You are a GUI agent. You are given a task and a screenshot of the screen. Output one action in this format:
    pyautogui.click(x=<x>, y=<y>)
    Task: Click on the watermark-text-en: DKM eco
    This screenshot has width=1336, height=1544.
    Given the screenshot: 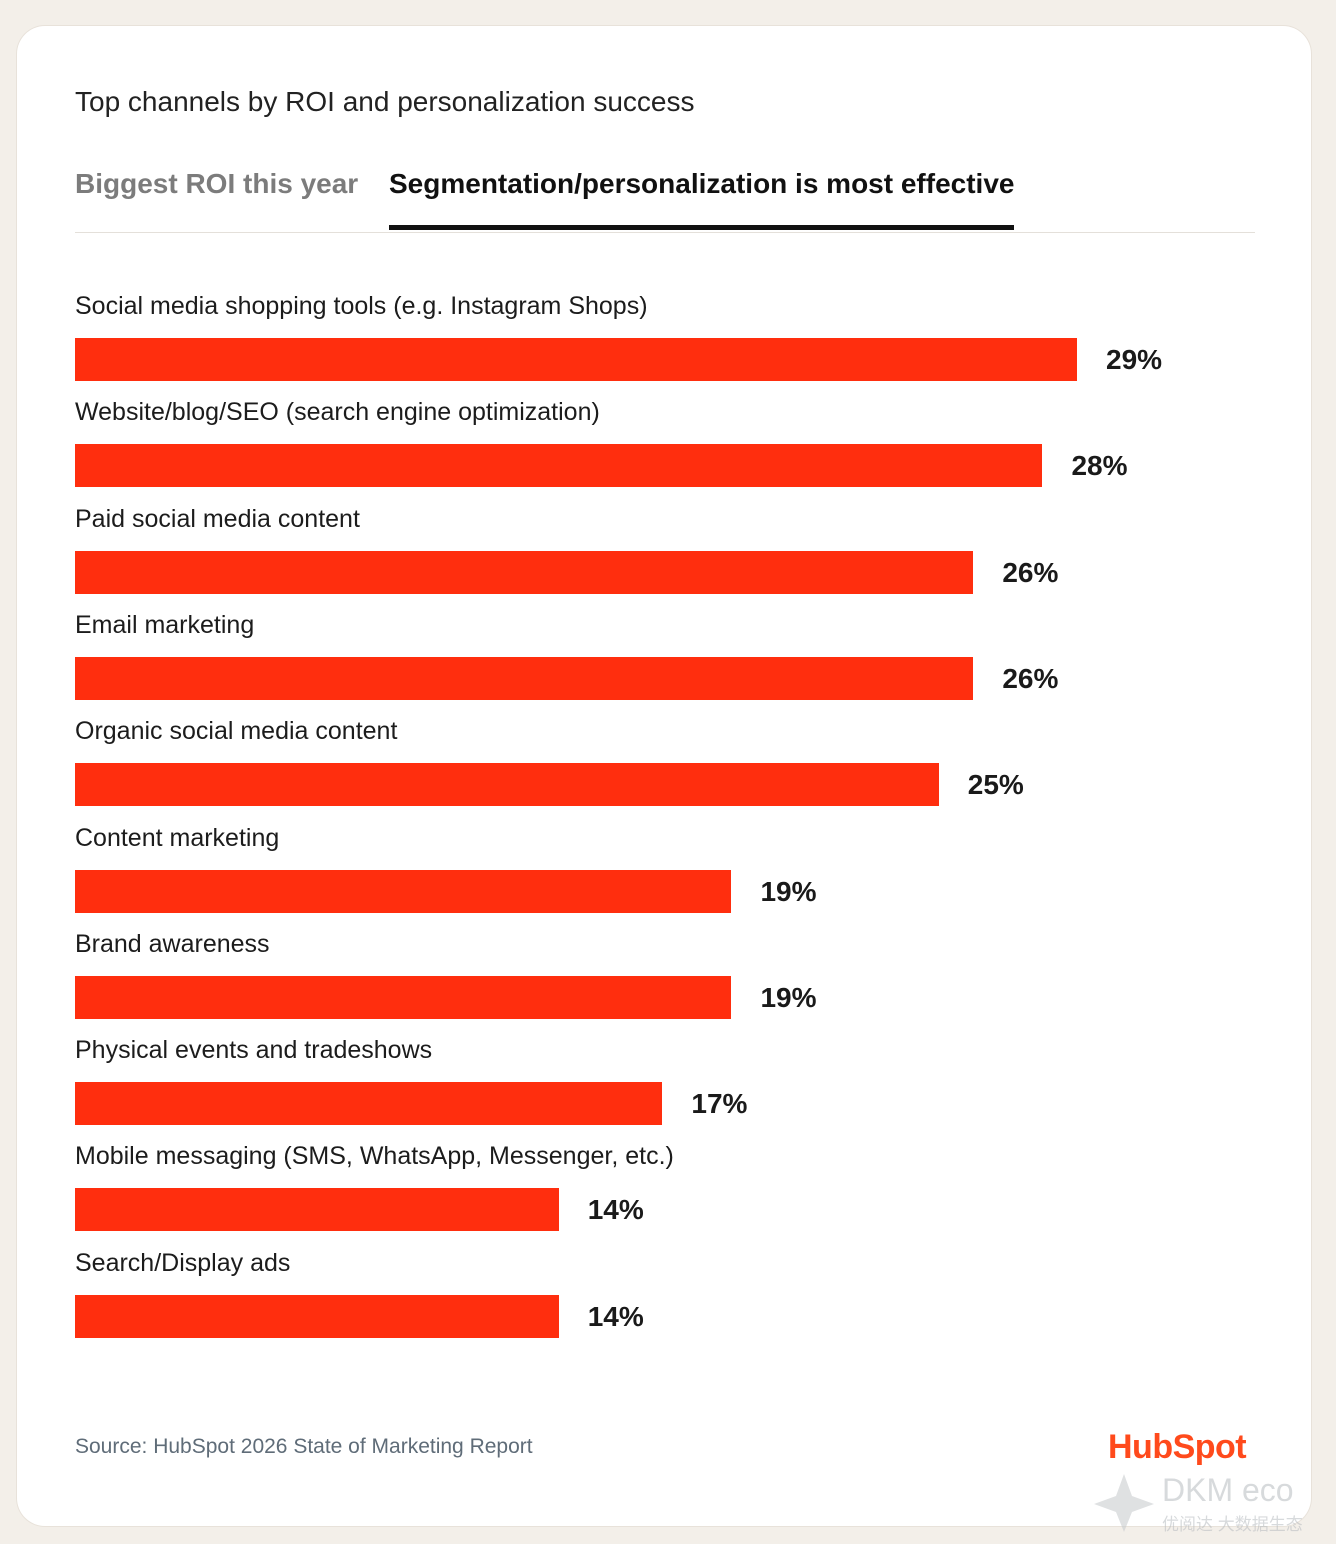 What is the action you would take?
    pyautogui.click(x=1228, y=1490)
    